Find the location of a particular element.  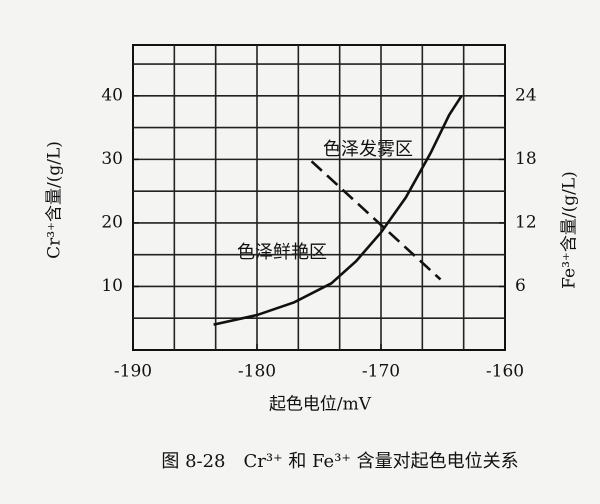

y-tick-label: 40 is located at coordinates (112, 95).